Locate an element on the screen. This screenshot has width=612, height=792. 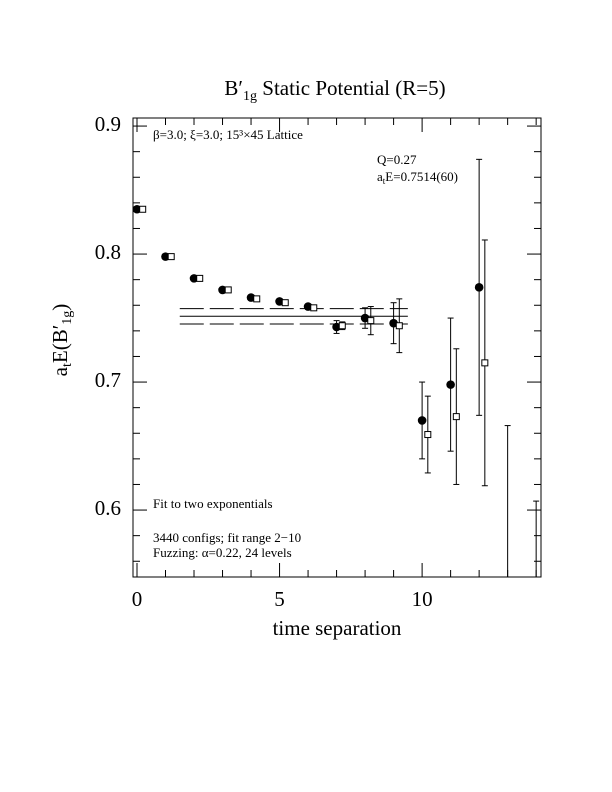
annotation: Q=0.27 is located at coordinates (397, 159).